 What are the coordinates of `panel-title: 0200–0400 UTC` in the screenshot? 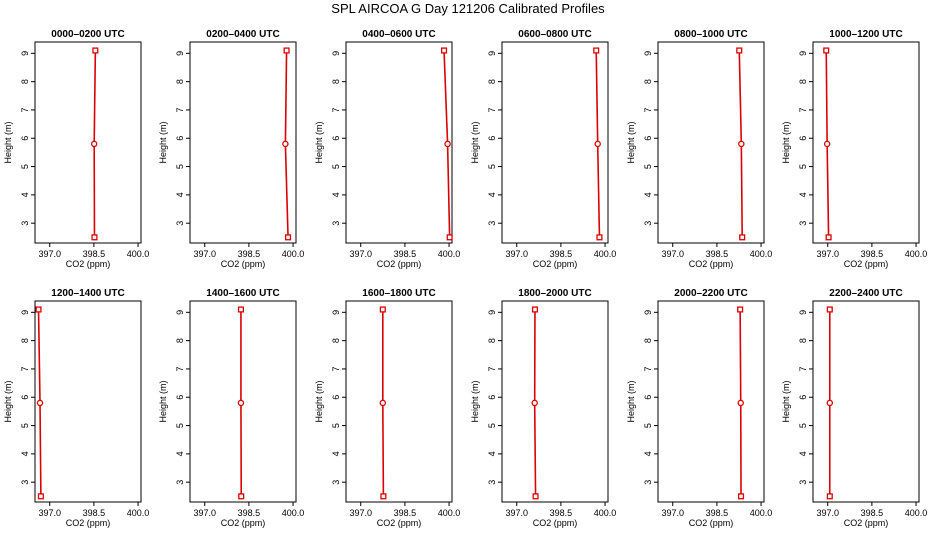 It's located at (242, 34).